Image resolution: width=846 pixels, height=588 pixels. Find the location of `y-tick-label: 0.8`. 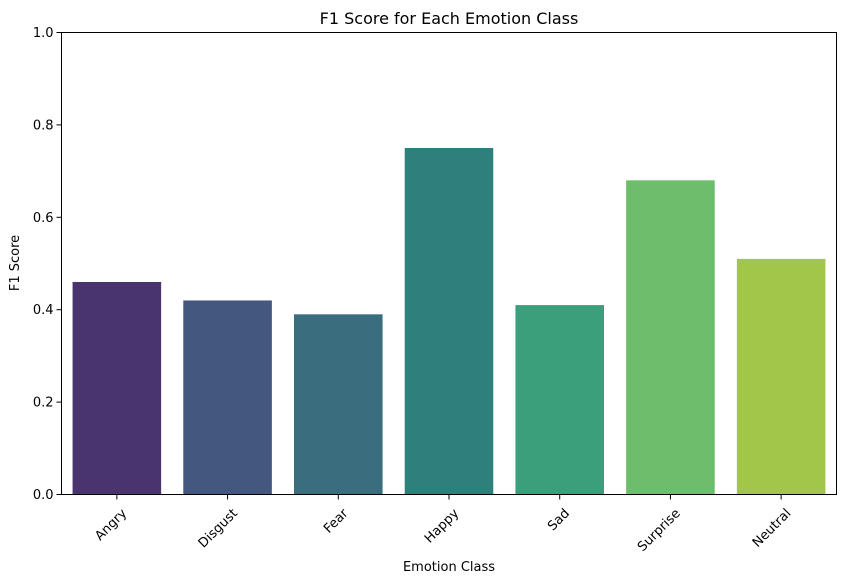

y-tick-label: 0.8 is located at coordinates (43, 125).